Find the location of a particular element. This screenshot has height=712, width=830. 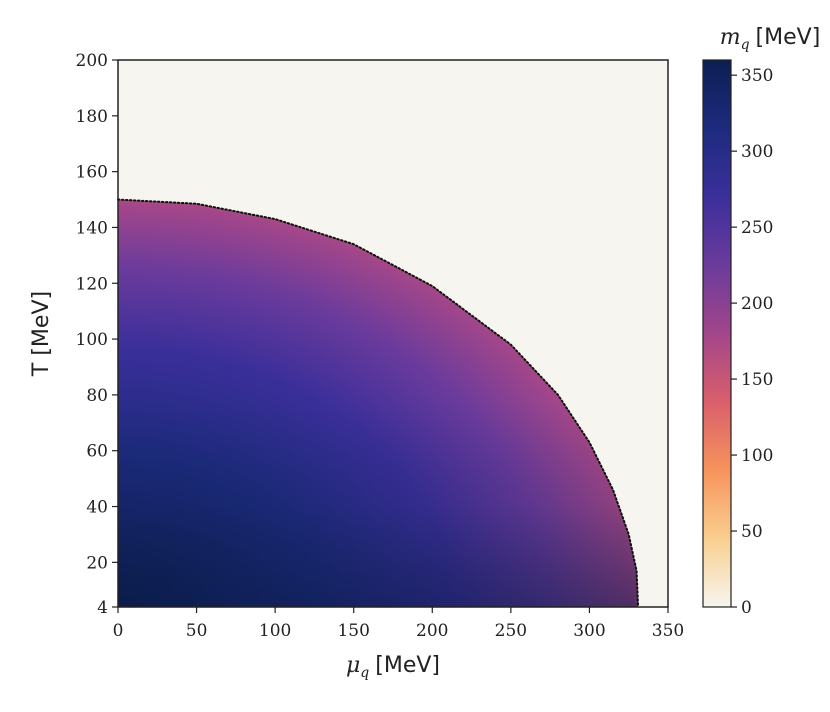

colorbar-label-unit: [MeV] is located at coordinates (788, 37).